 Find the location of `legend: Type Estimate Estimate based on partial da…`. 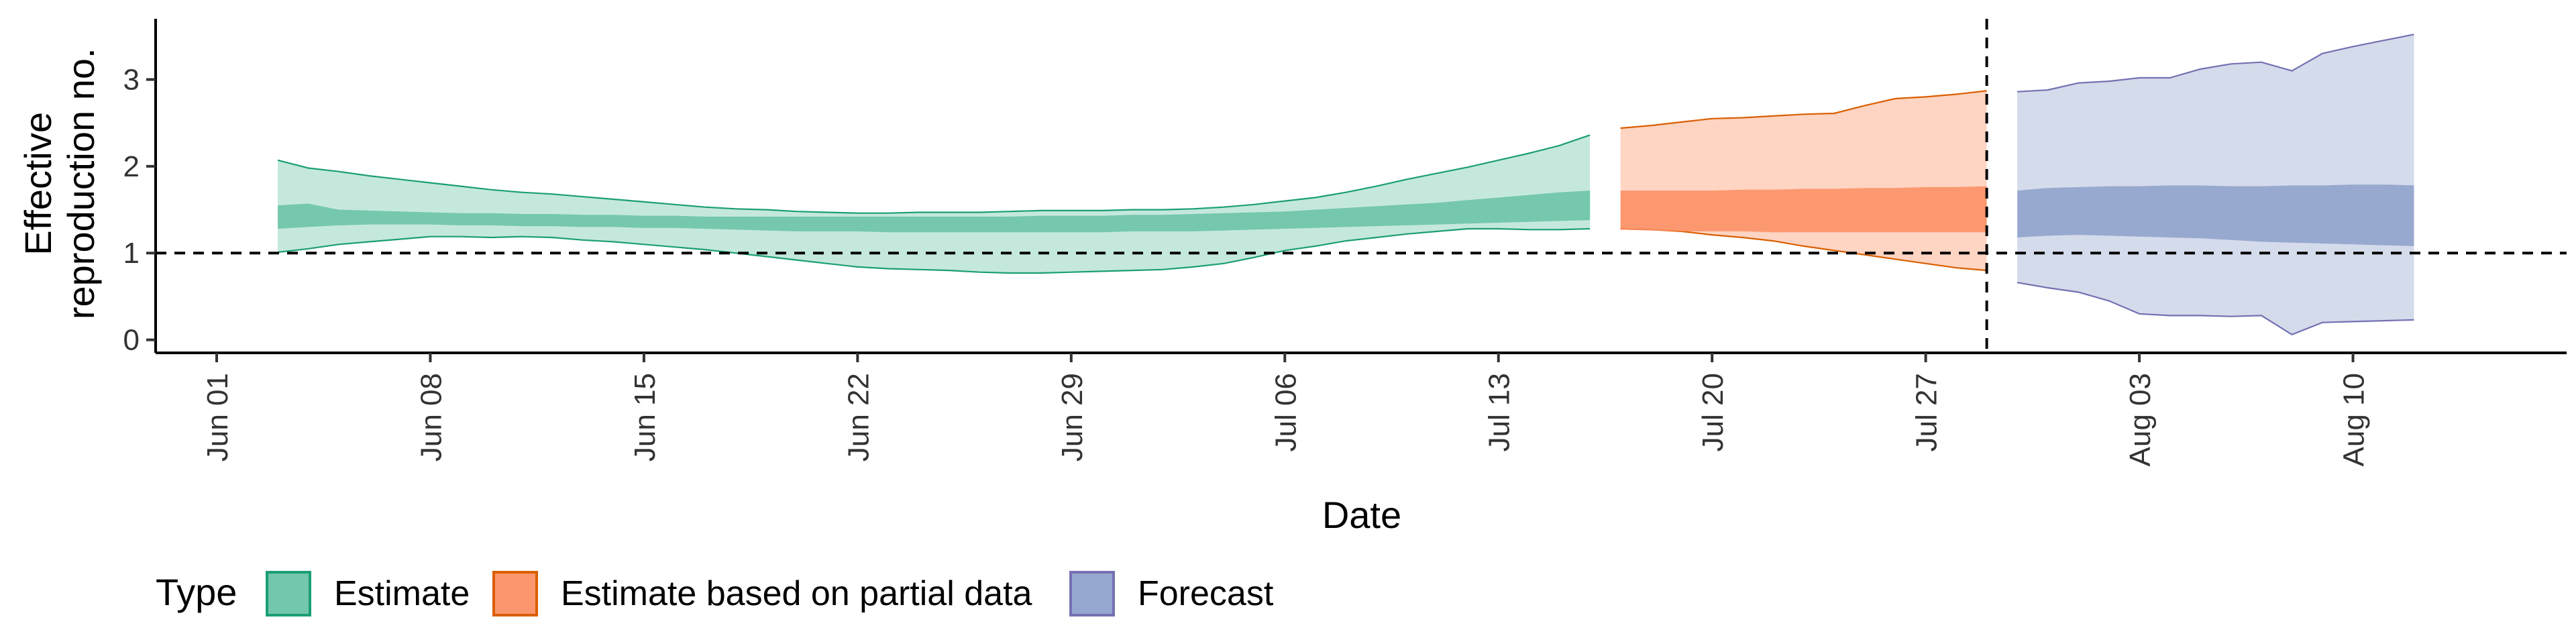

legend: Type Estimate Estimate based on partial da… is located at coordinates (715, 593).